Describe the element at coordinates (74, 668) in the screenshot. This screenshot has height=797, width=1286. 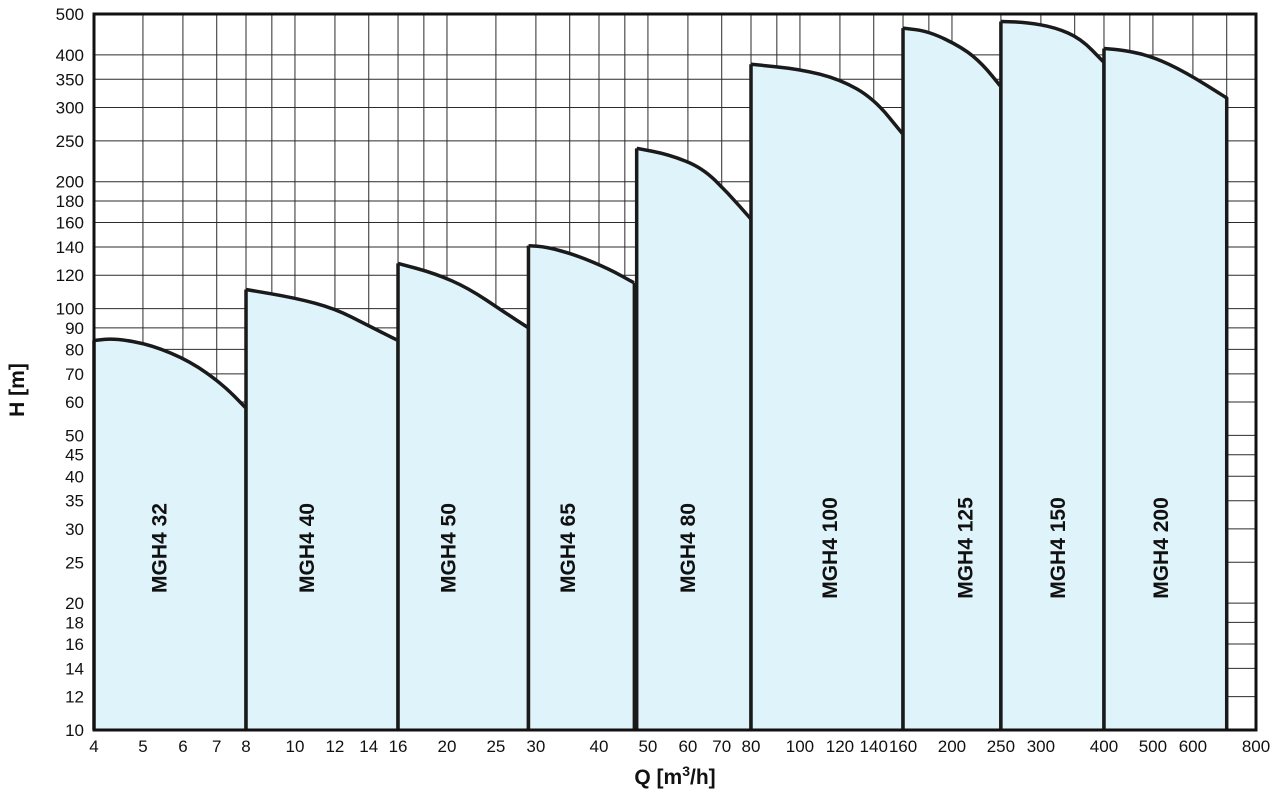
I see `y-tick-label: 14` at that location.